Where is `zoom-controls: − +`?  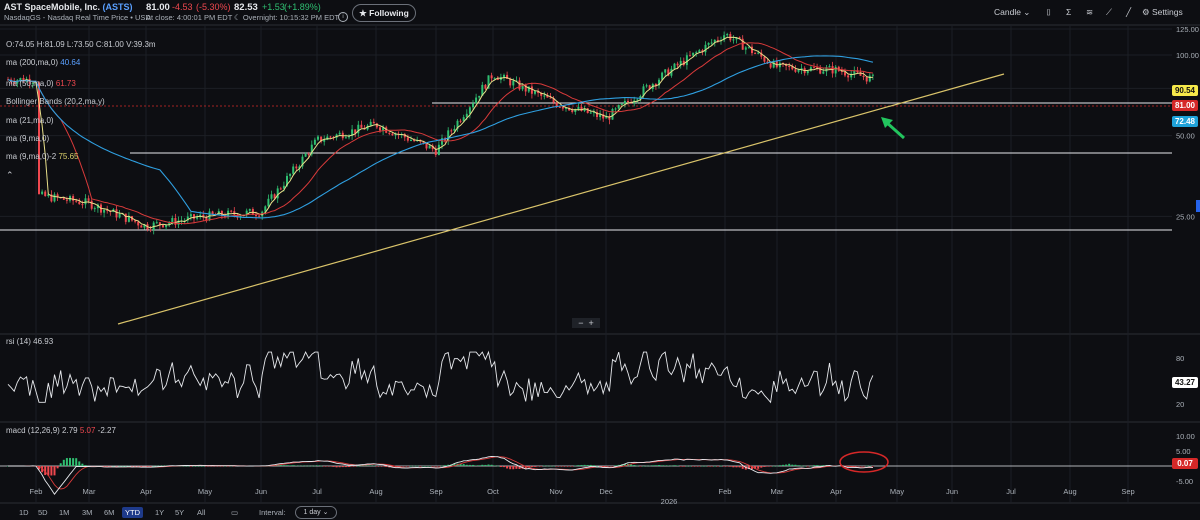
zoom-controls: − + is located at coordinates (586, 323).